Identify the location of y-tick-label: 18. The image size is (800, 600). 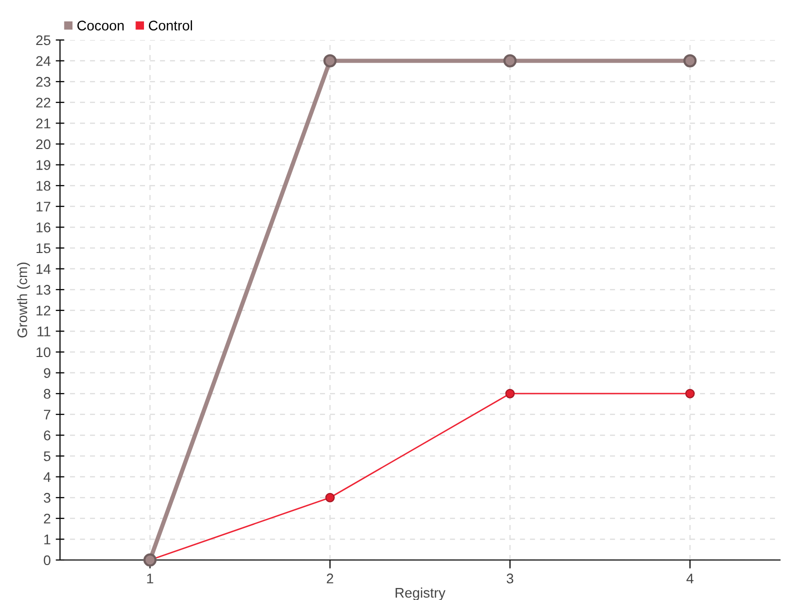
(43, 185).